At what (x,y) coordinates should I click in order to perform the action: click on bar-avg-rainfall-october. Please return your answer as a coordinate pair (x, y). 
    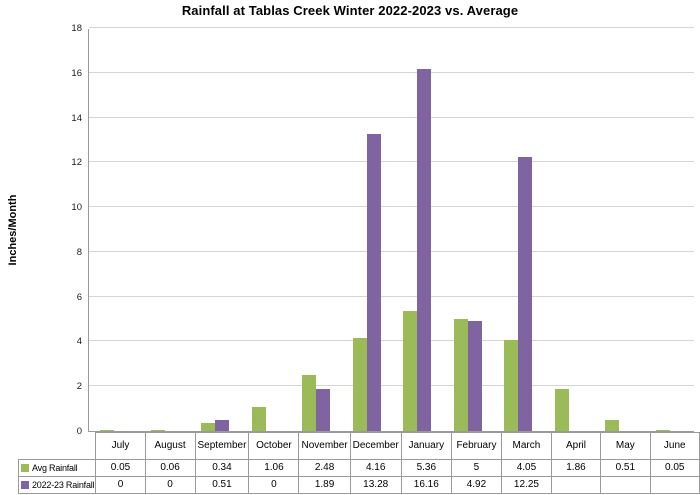
    Looking at the image, I should click on (258, 419).